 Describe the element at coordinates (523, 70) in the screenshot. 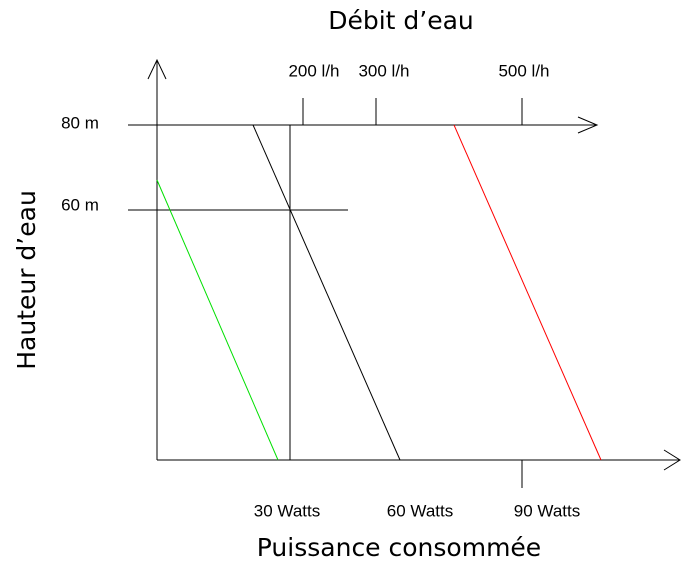

I see `top-tick-label: 500 l/h` at that location.